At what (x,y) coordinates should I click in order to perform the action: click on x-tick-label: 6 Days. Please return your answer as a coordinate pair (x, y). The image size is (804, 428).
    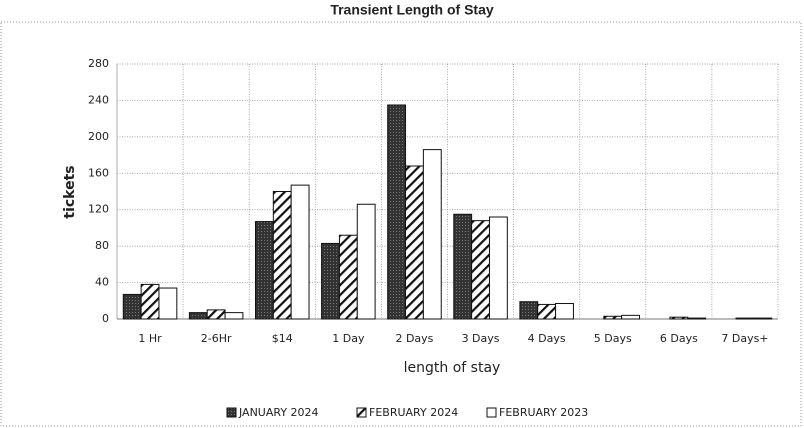
    Looking at the image, I should click on (679, 338).